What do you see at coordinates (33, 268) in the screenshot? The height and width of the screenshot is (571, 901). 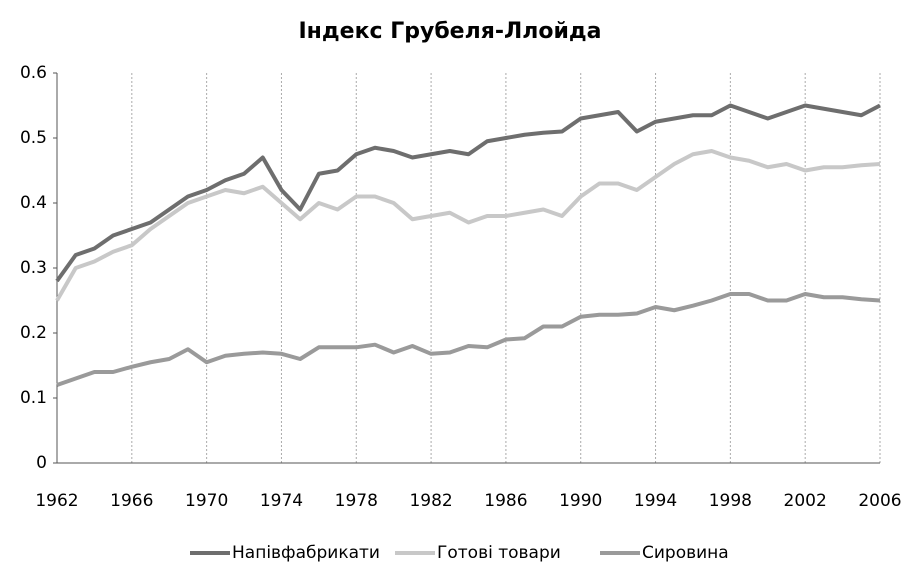 I see `y-tick-label: 0.3` at bounding box center [33, 268].